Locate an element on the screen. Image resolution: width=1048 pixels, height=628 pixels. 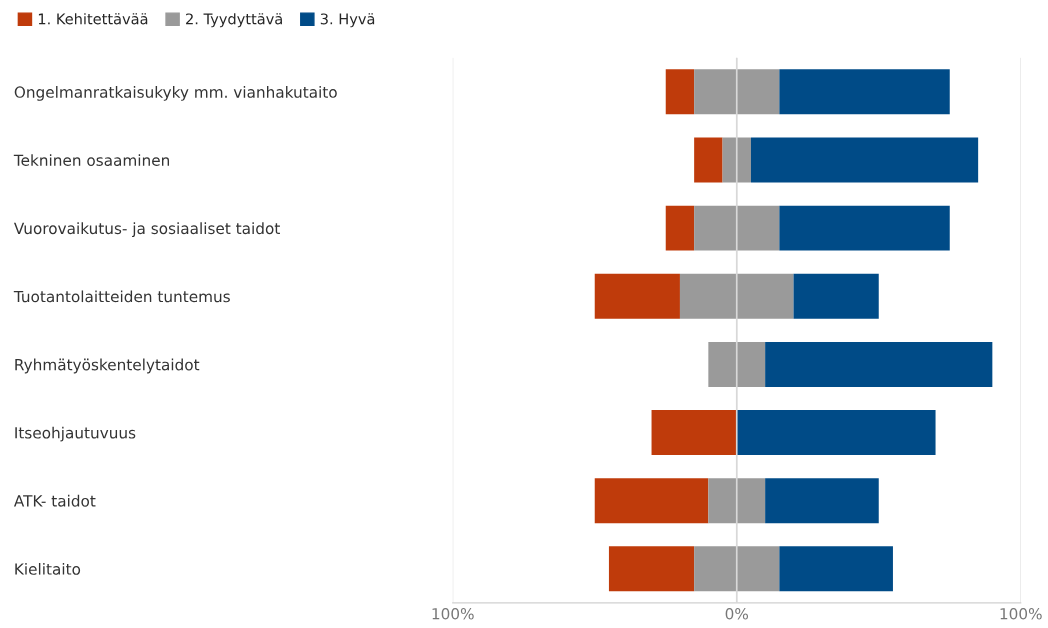
legend-label: 2. Tyydyttävä is located at coordinates (234, 20).